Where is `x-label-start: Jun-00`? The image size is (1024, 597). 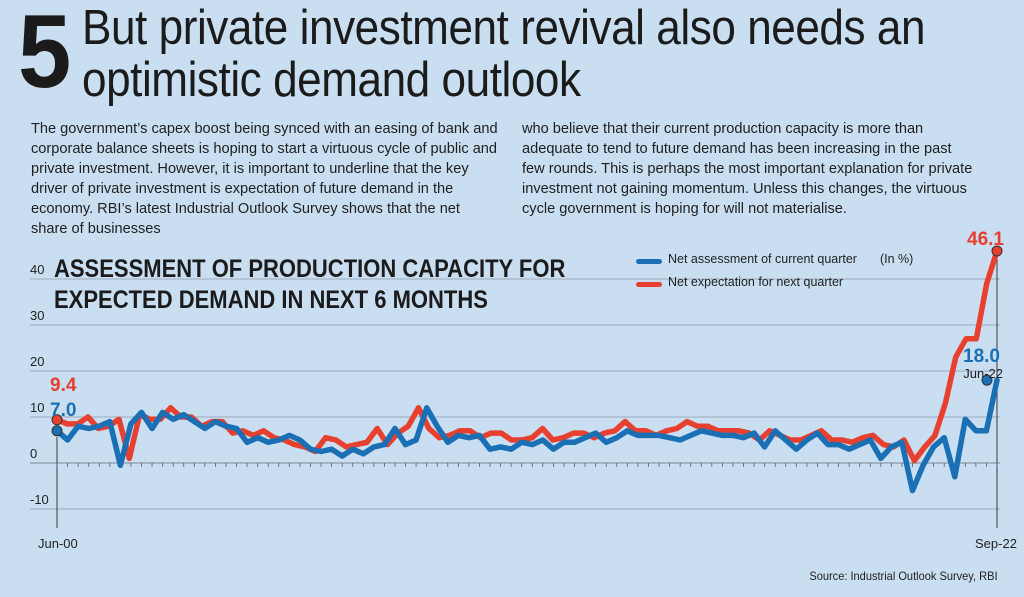
x-label-start: Jun-00 is located at coordinates (58, 543).